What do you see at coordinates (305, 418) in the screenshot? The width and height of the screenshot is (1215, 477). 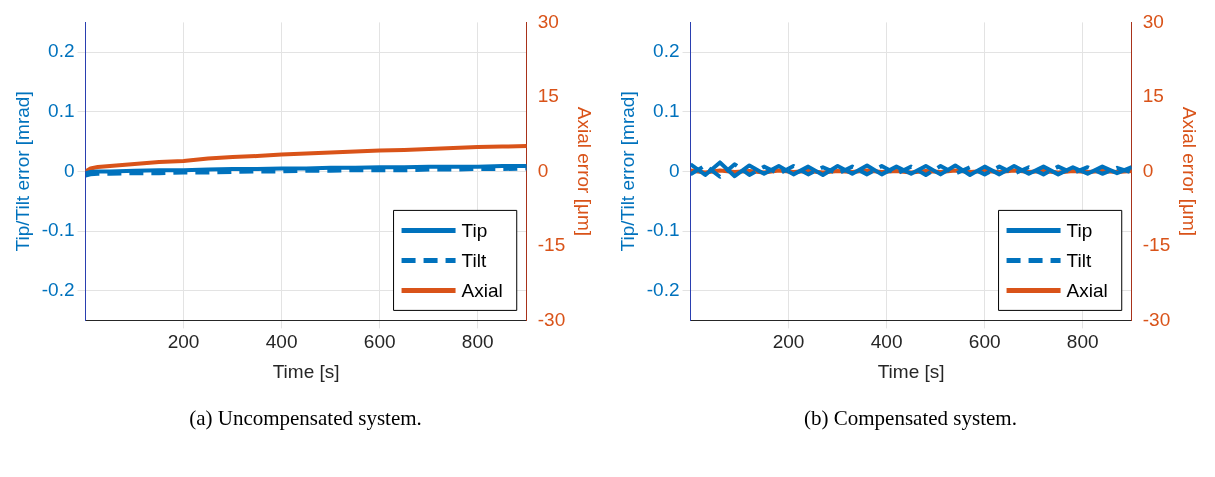 I see `text: (a) Uncompensated system.` at bounding box center [305, 418].